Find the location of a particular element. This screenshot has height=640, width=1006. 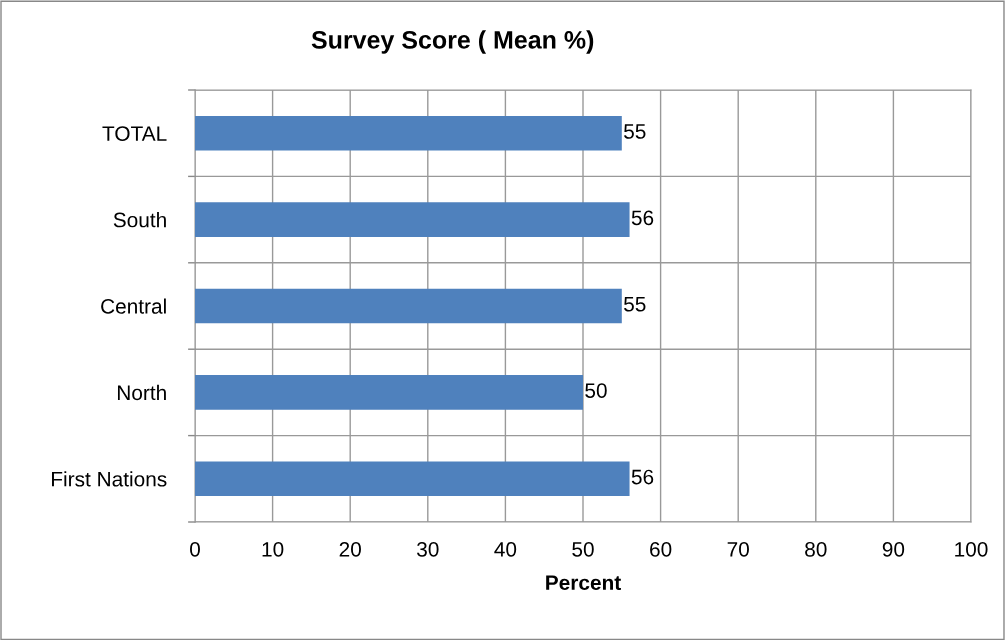

x-tick-label: 80 is located at coordinates (816, 549).